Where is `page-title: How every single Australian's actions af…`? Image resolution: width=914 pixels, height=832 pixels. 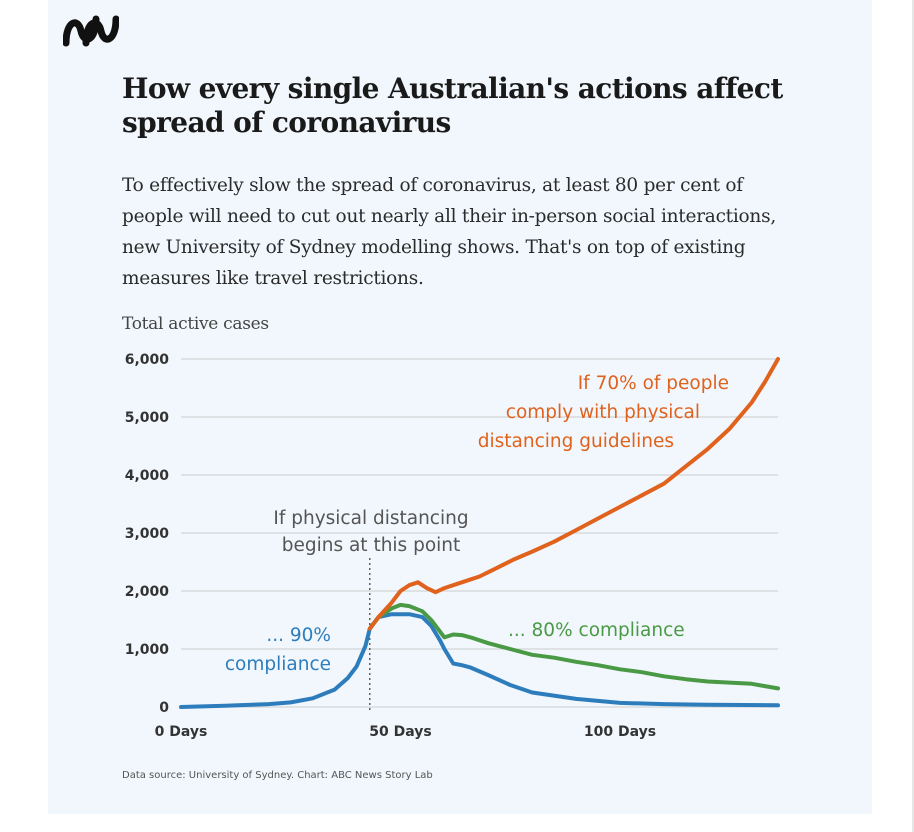 page-title: How every single Australian's actions af… is located at coordinates (452, 105).